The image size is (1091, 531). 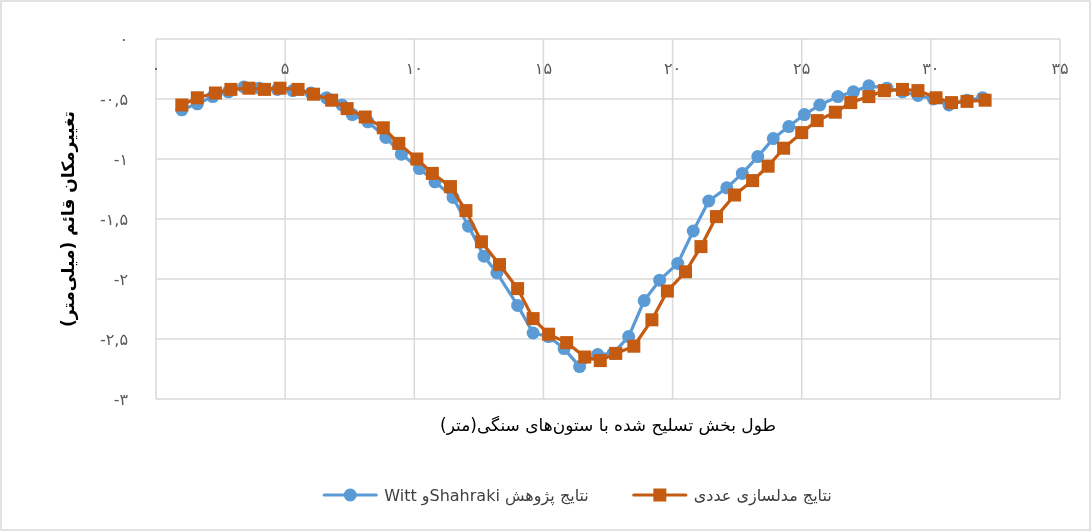 What do you see at coordinates (68, 219) in the screenshot?
I see `y-axis-title: تغییرمکان قائم (میلی‌متر)` at bounding box center [68, 219].